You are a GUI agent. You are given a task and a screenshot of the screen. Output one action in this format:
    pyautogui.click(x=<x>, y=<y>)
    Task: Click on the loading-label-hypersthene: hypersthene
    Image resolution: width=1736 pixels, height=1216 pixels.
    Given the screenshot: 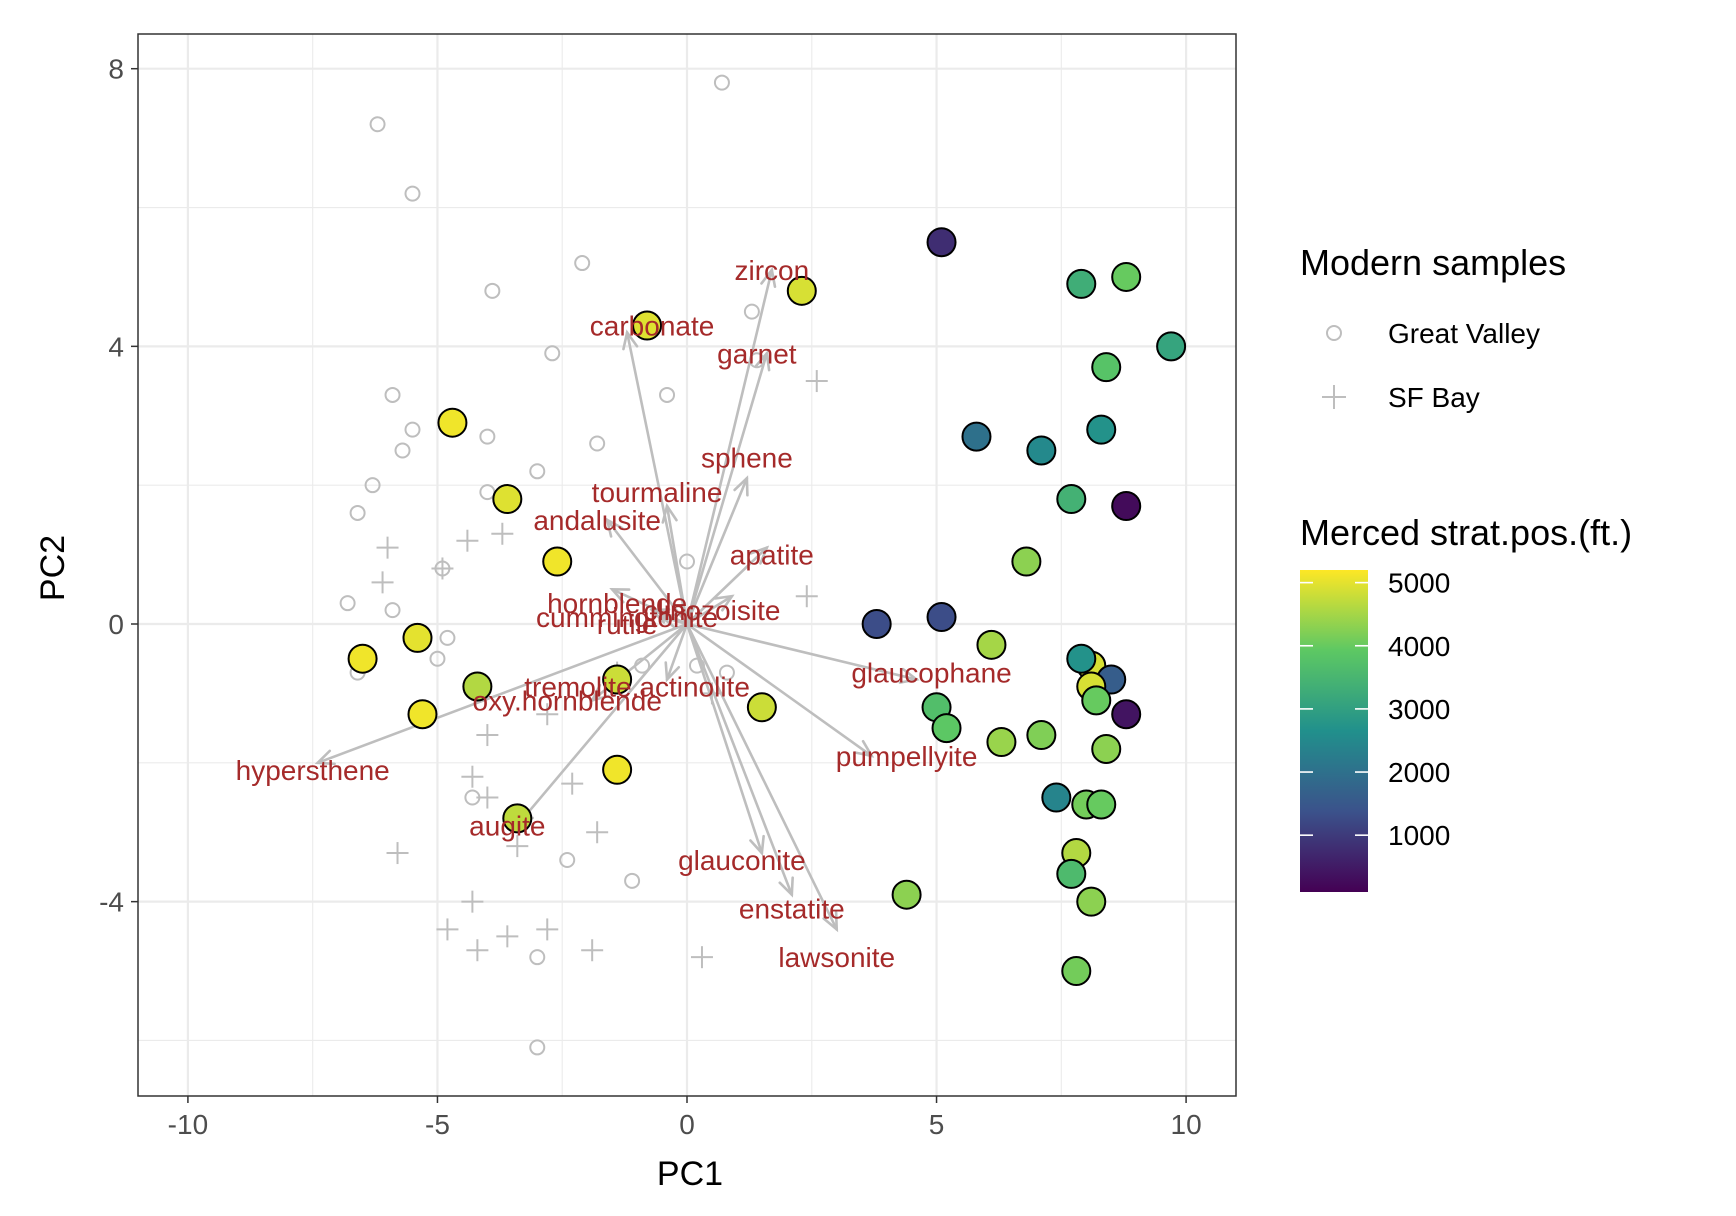 What is the action you would take?
    pyautogui.click(x=313, y=770)
    